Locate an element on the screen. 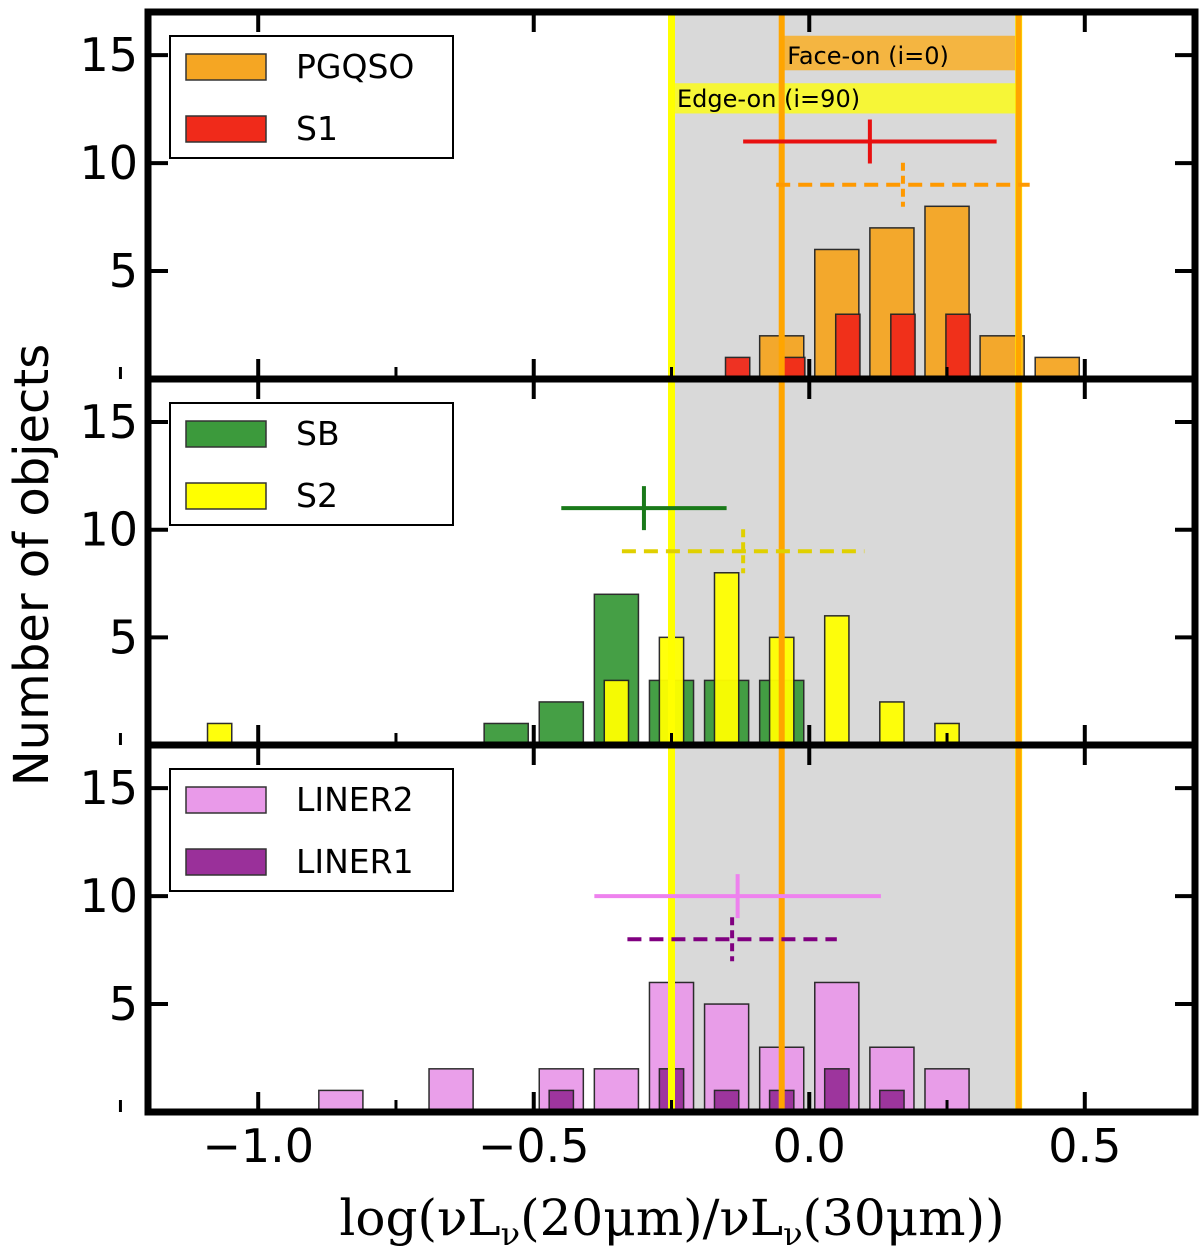 This screenshot has height=1259, width=1200. face-on-band is located at coordinates (900, 53).